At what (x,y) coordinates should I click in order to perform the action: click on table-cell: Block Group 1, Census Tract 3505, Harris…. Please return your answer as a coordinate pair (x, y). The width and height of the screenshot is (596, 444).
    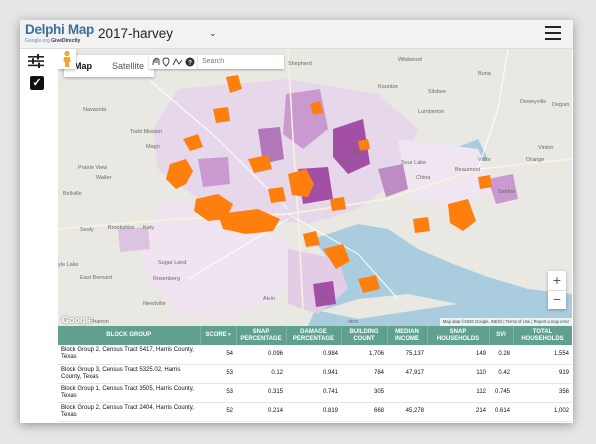
    Looking at the image, I should click on (129, 393).